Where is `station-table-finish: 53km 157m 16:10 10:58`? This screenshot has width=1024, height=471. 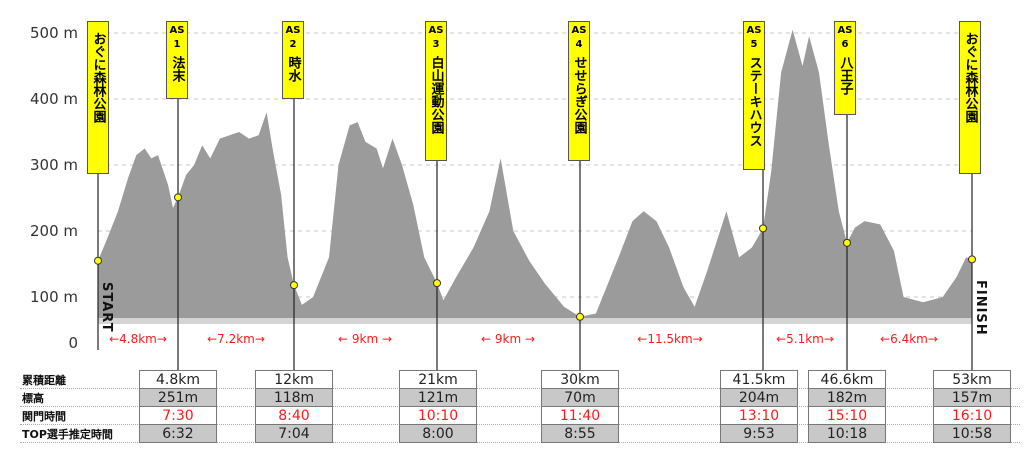 station-table-finish: 53km 157m 16:10 10:58 is located at coordinates (972, 406).